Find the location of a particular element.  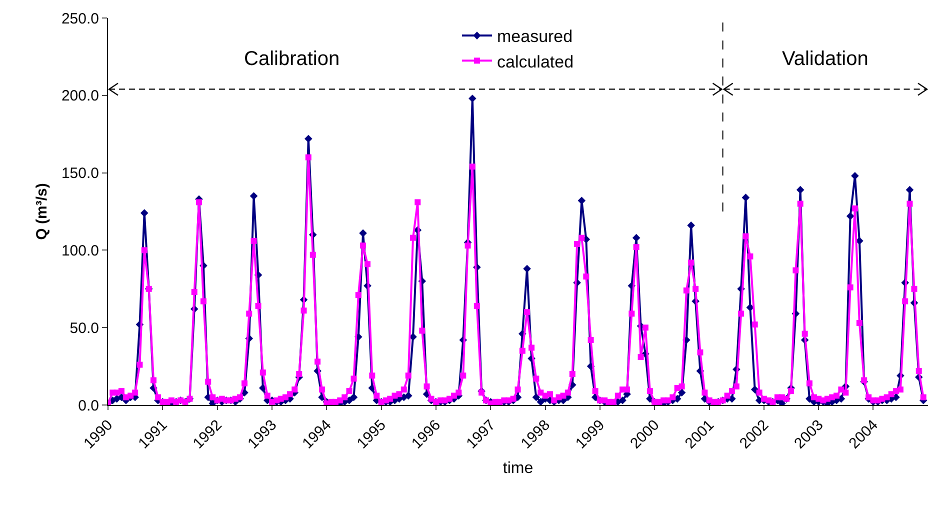

x-axis-title: time is located at coordinates (518, 468).